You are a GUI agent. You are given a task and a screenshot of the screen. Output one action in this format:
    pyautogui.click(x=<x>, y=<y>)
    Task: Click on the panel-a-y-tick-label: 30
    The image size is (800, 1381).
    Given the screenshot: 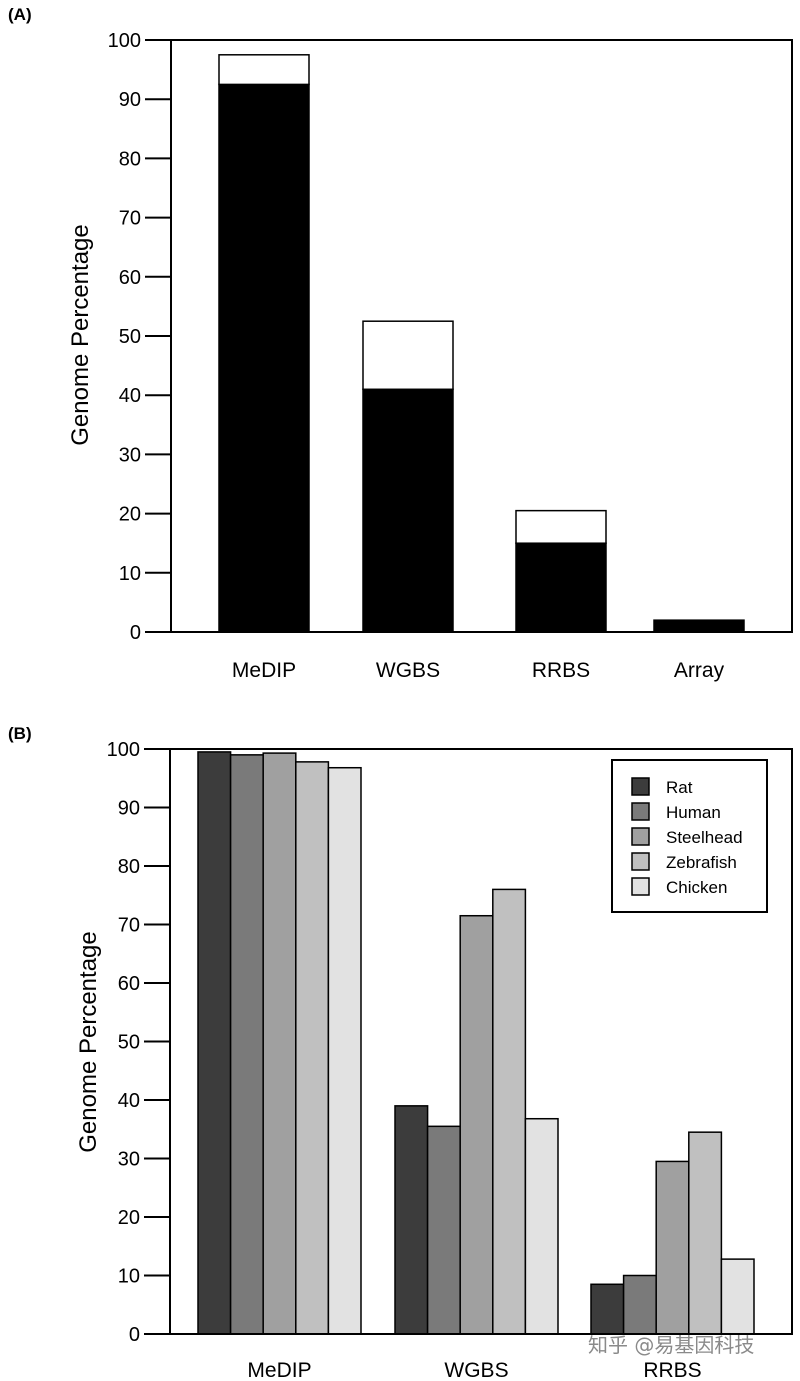 What is the action you would take?
    pyautogui.click(x=130, y=455)
    